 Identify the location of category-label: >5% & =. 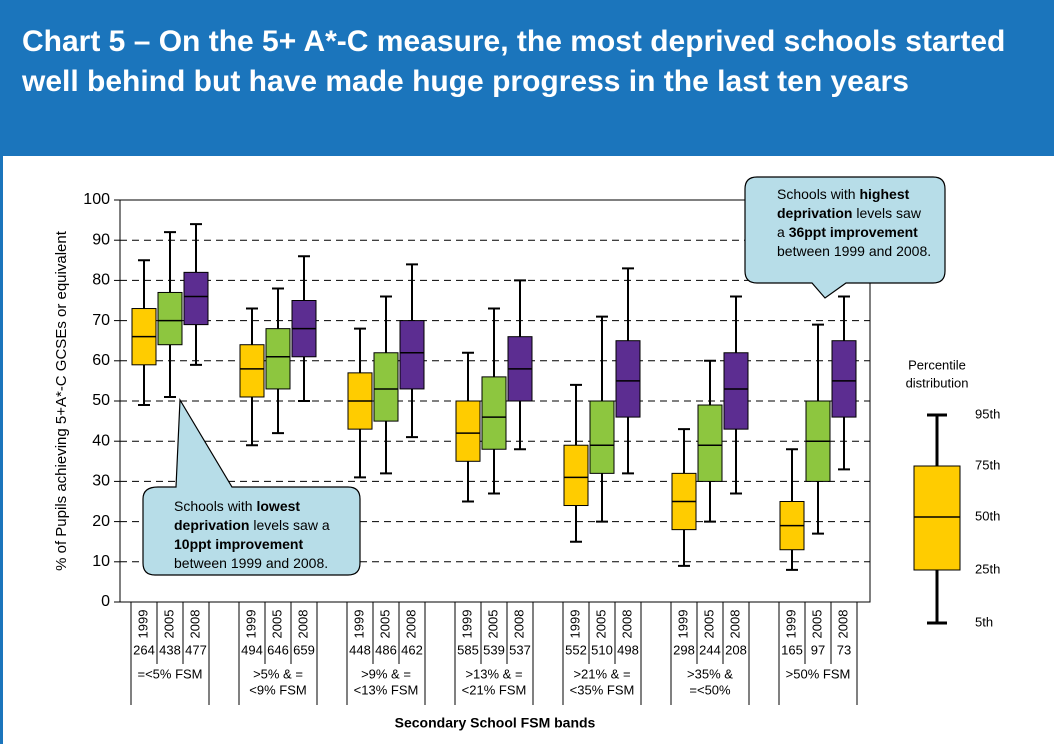
(278, 673).